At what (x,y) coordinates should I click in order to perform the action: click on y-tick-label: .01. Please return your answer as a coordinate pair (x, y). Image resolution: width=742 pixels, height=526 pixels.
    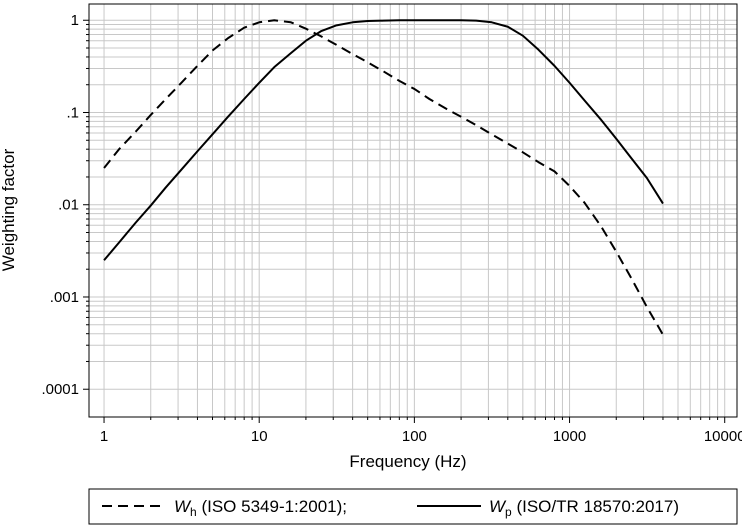
    Looking at the image, I should click on (68, 205).